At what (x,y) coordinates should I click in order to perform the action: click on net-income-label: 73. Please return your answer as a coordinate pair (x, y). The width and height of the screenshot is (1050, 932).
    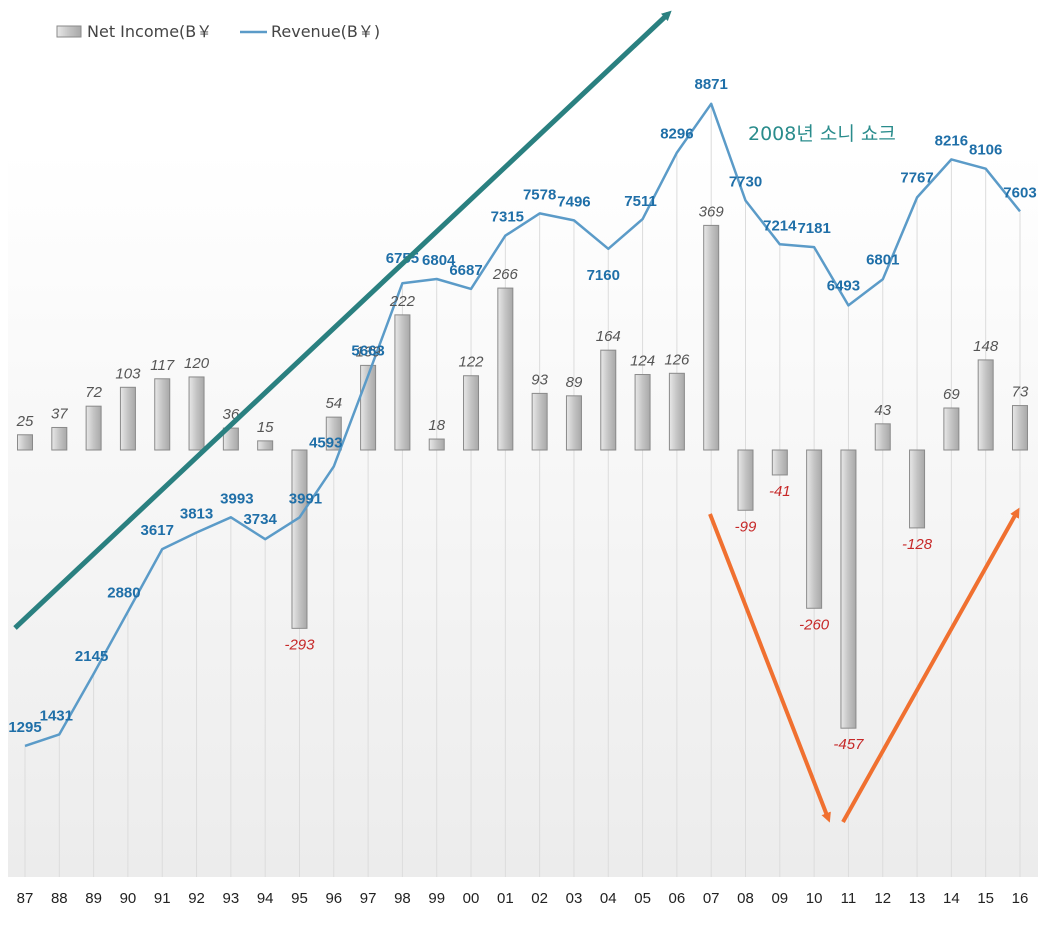
    Looking at the image, I should click on (1020, 392).